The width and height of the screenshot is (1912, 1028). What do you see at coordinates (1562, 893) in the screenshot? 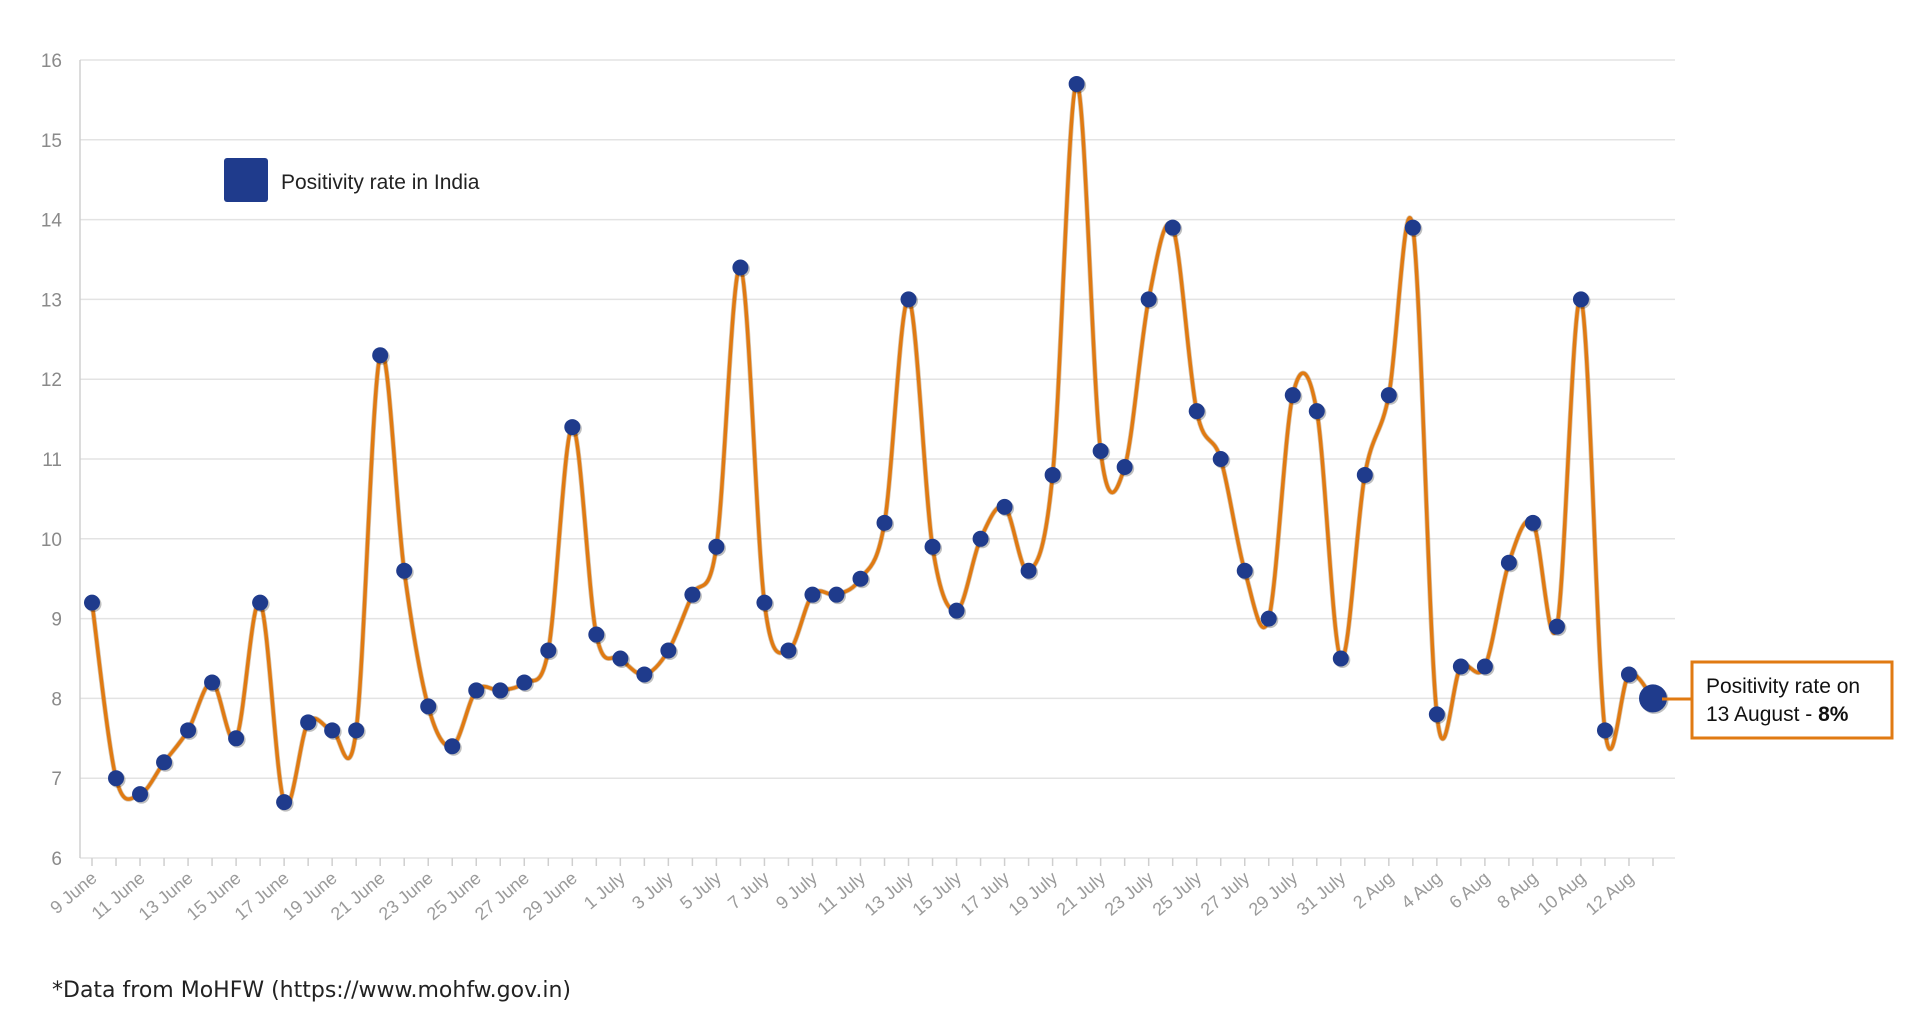
I see `x-tick-label: 10 Aug` at bounding box center [1562, 893].